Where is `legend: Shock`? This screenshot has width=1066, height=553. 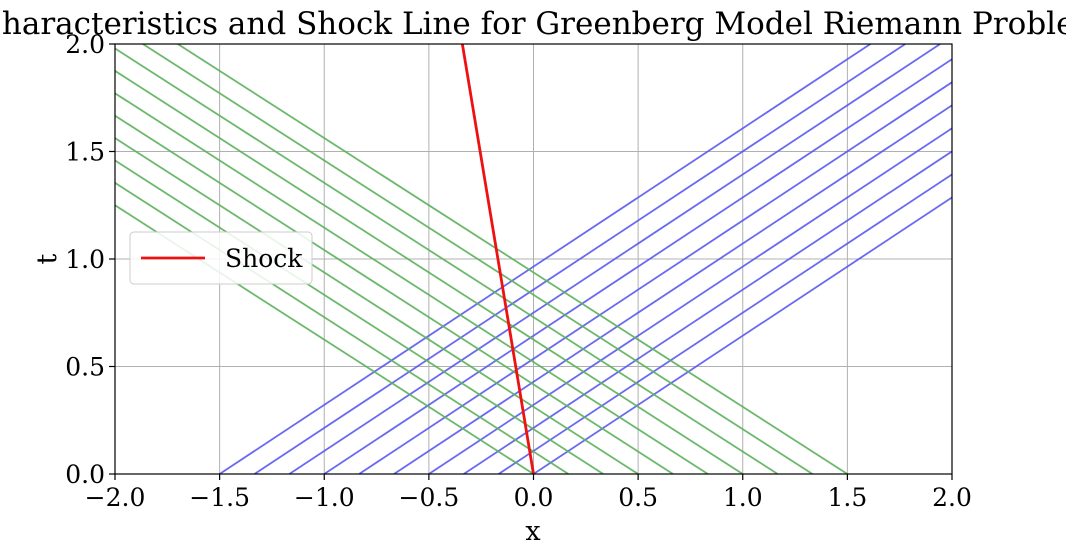 legend: Shock is located at coordinates (221, 258).